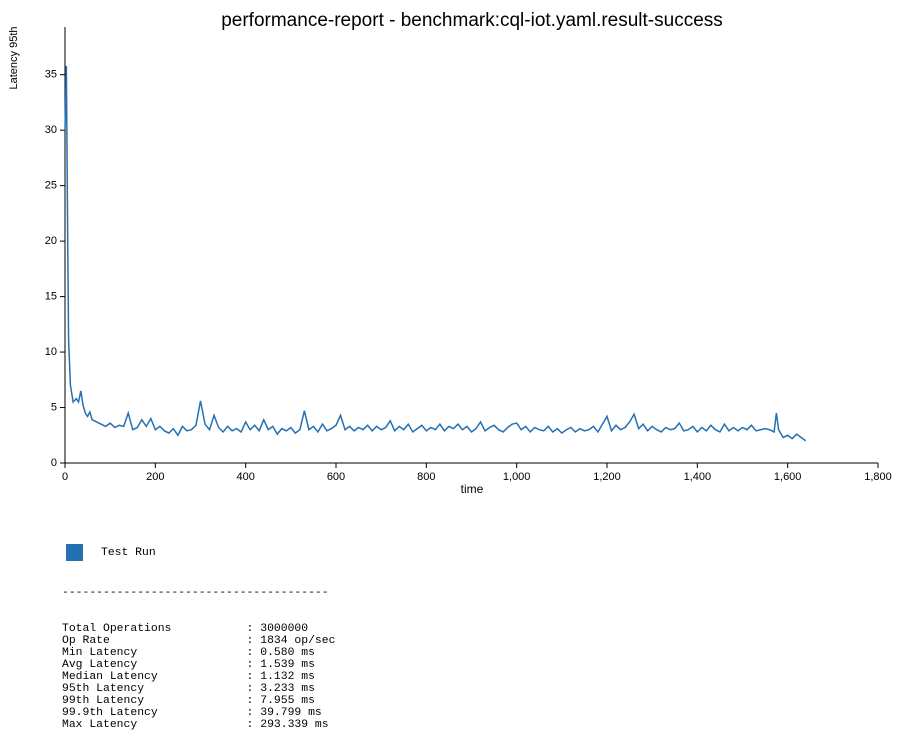 The image size is (900, 743). I want to click on x-tick-label: 1,600, so click(788, 477).